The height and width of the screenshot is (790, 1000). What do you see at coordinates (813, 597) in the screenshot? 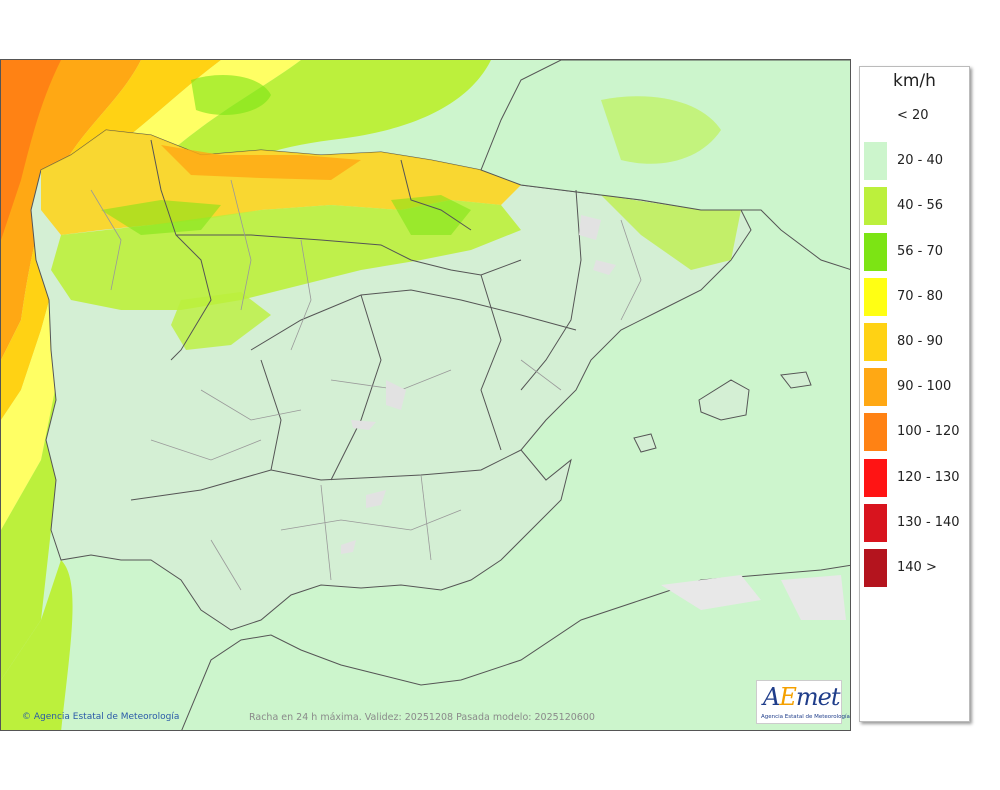
I see `atlas-relief-east` at bounding box center [813, 597].